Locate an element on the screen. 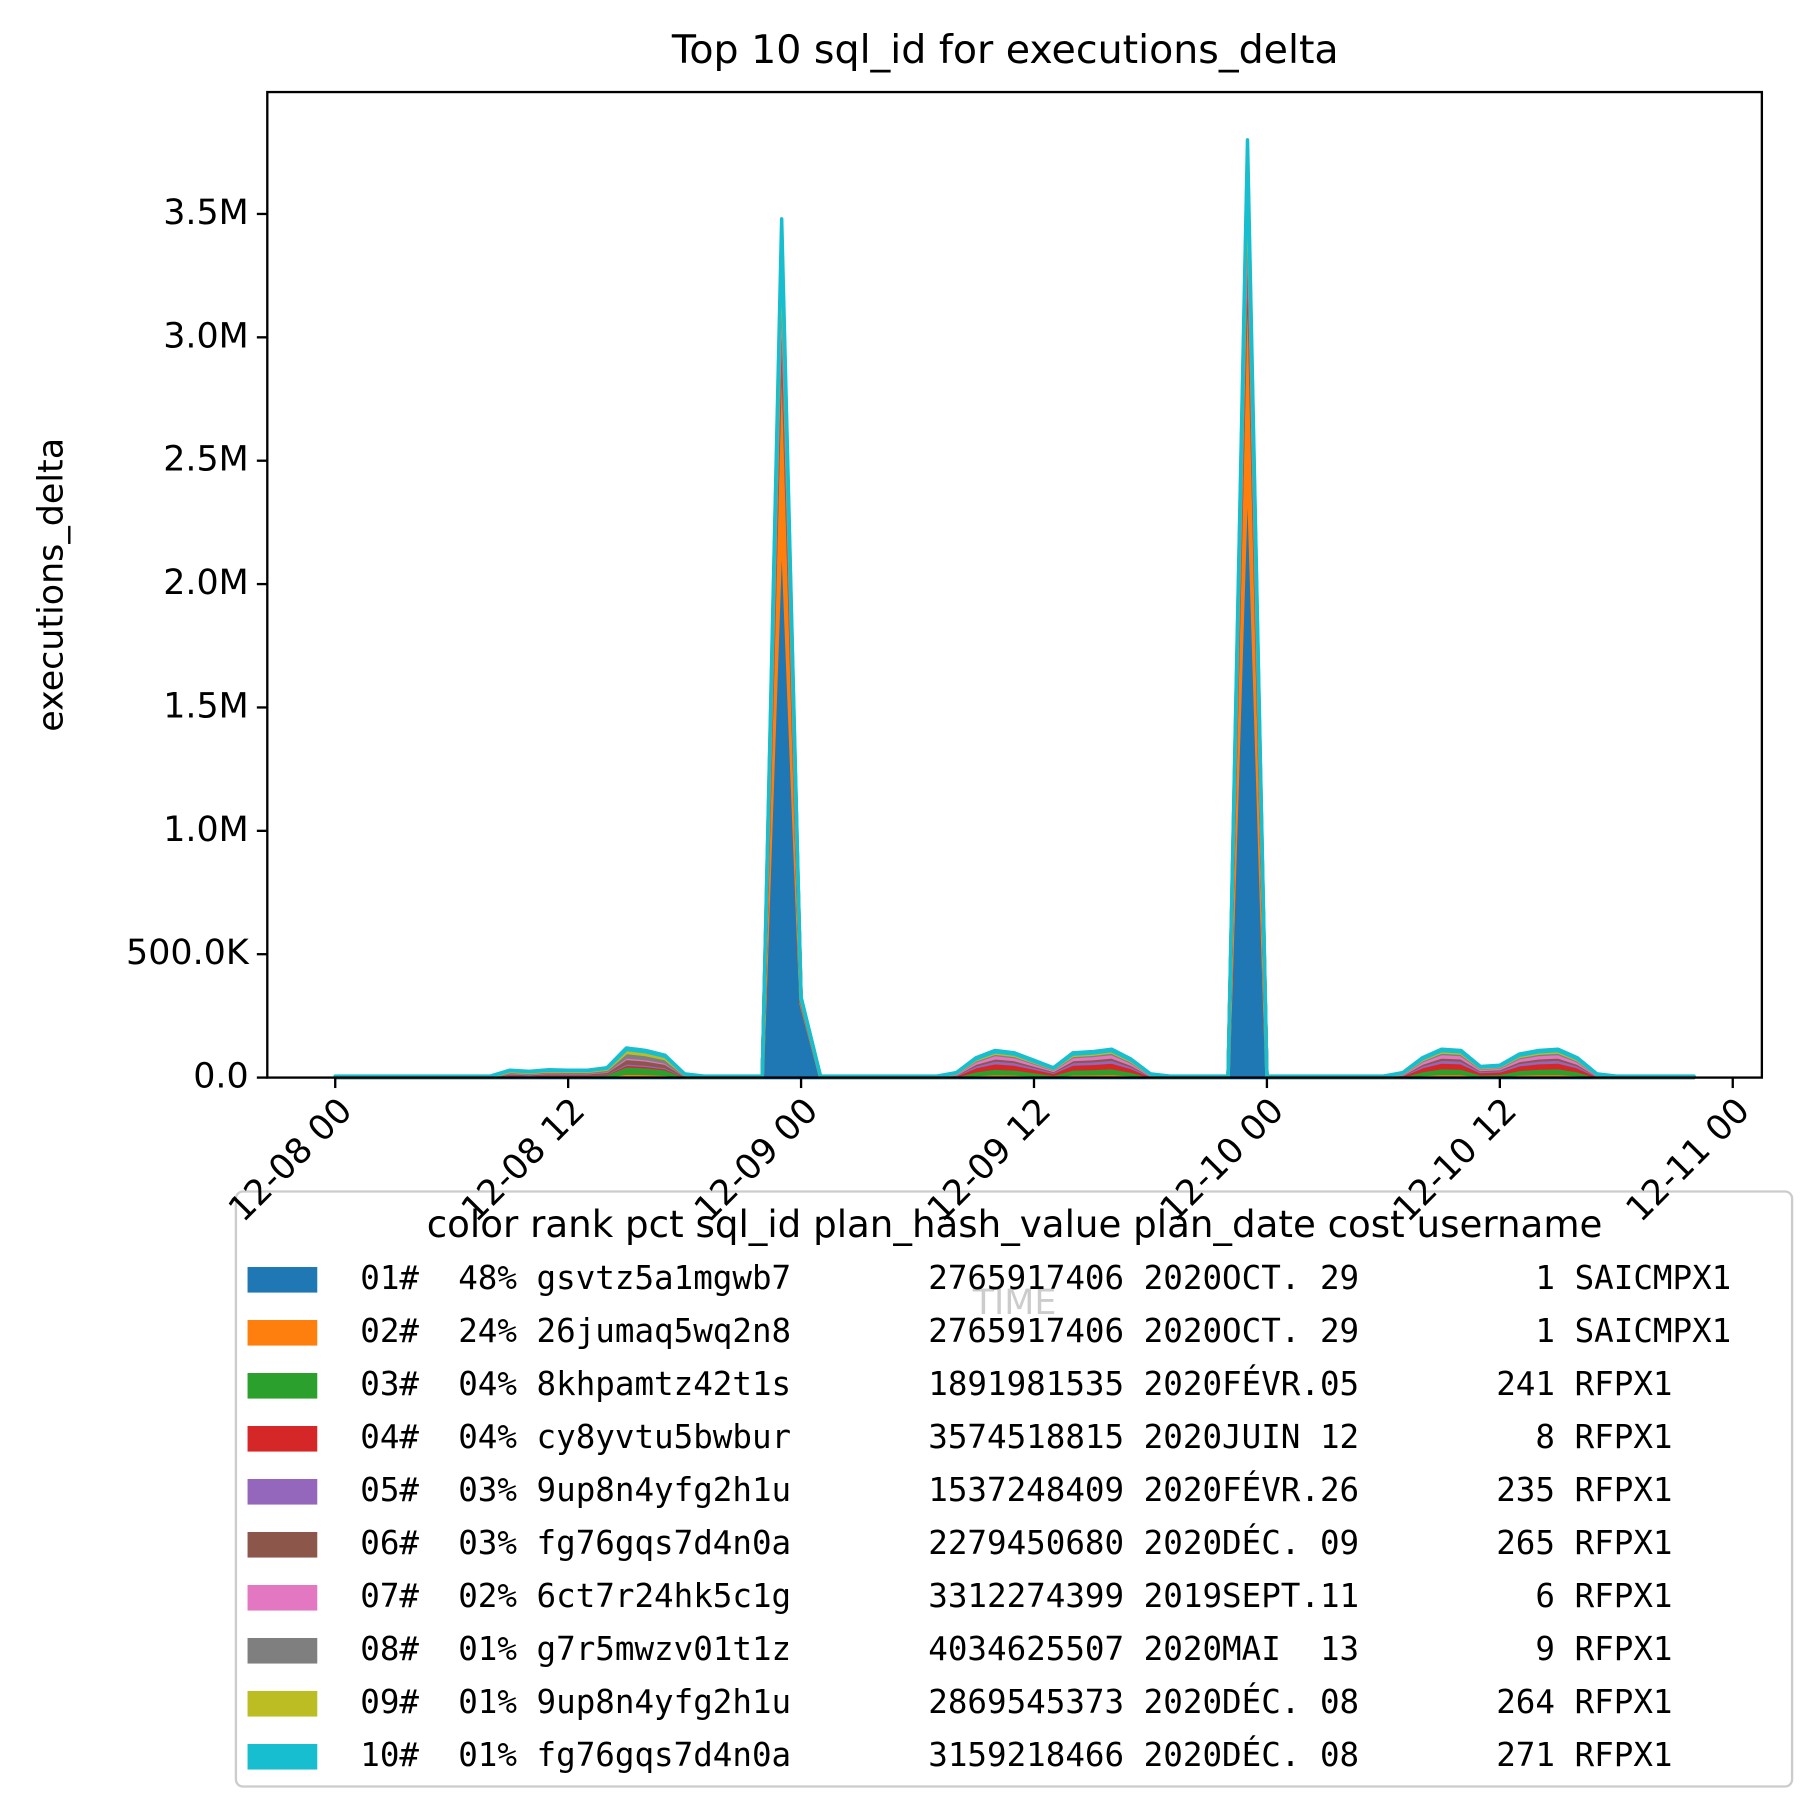 Image resolution: width=1813 pixels, height=1810 pixels. y-tick-label: 500.0K is located at coordinates (188, 953).